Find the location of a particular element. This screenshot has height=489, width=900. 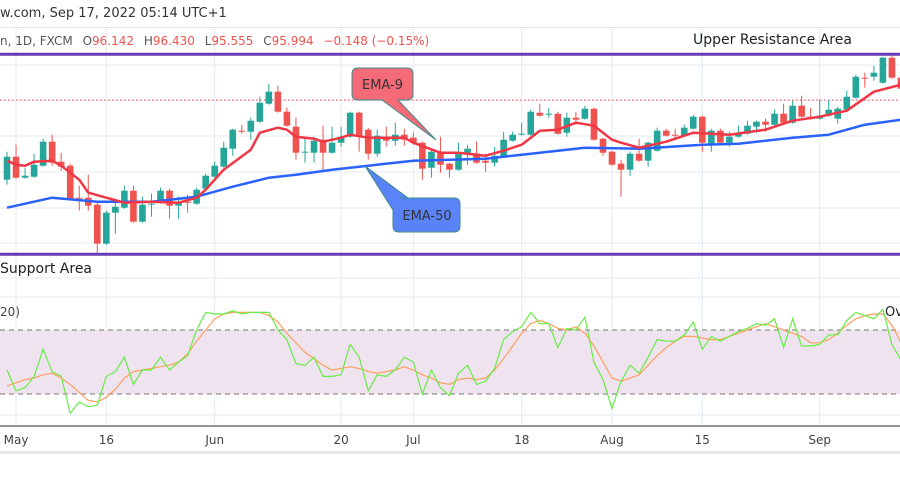

x-tick-label: 18 is located at coordinates (521, 440).